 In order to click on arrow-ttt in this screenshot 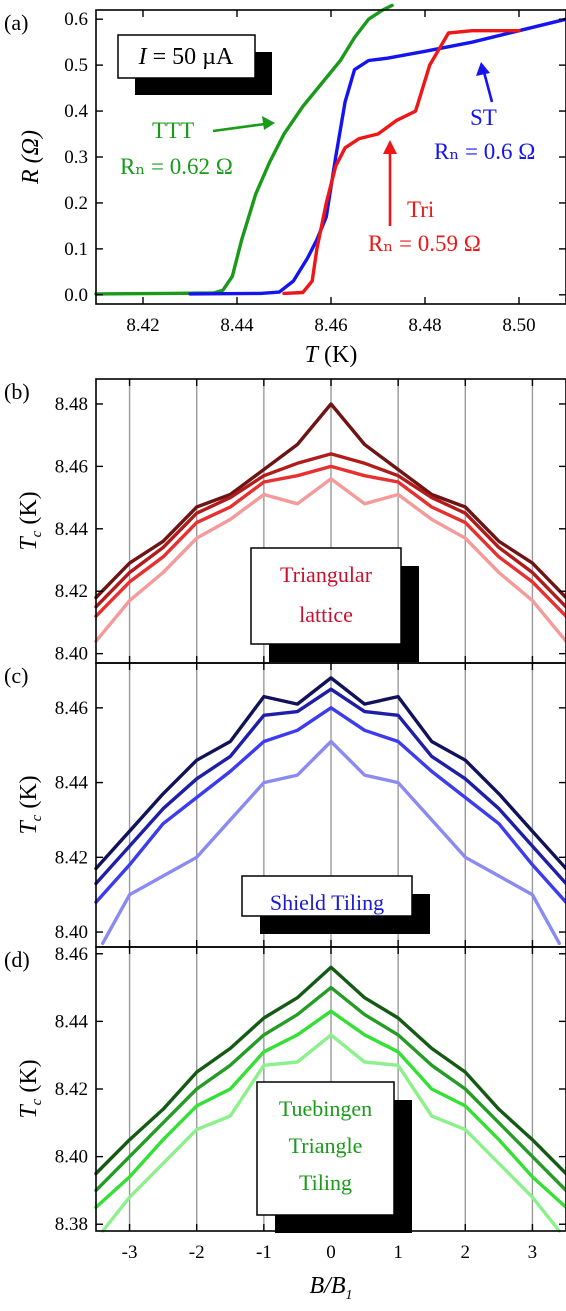, I will do `click(239, 127)`.